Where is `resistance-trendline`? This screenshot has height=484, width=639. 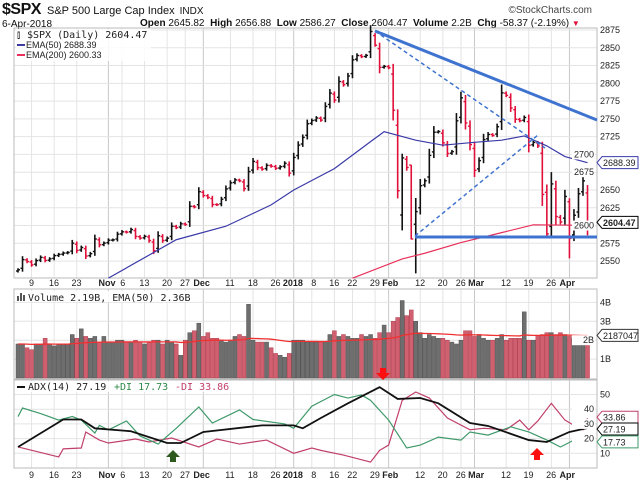 resistance-trendline is located at coordinates (486, 75).